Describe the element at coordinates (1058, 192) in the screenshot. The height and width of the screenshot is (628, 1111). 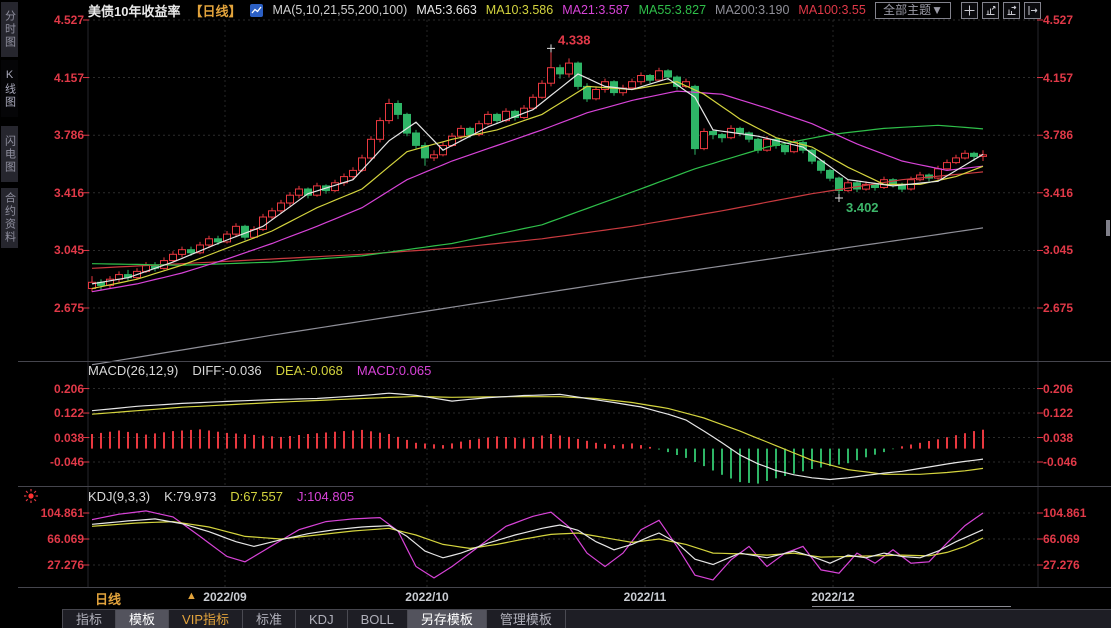
I see `y-axis-label-right: 3.416` at that location.